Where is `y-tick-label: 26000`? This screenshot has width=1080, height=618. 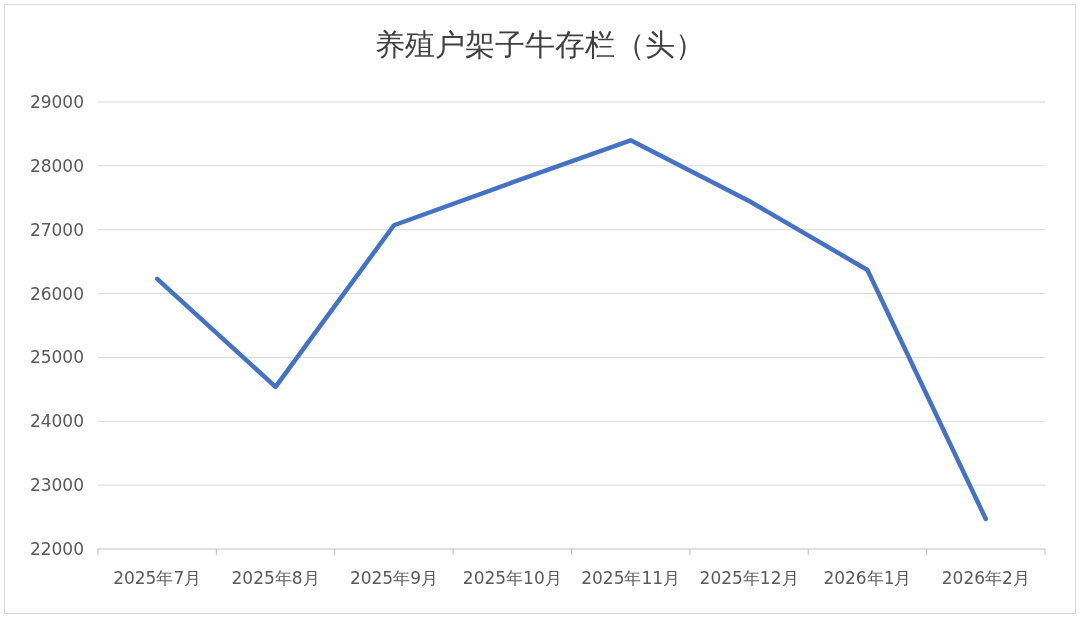
y-tick-label: 26000 is located at coordinates (56, 293).